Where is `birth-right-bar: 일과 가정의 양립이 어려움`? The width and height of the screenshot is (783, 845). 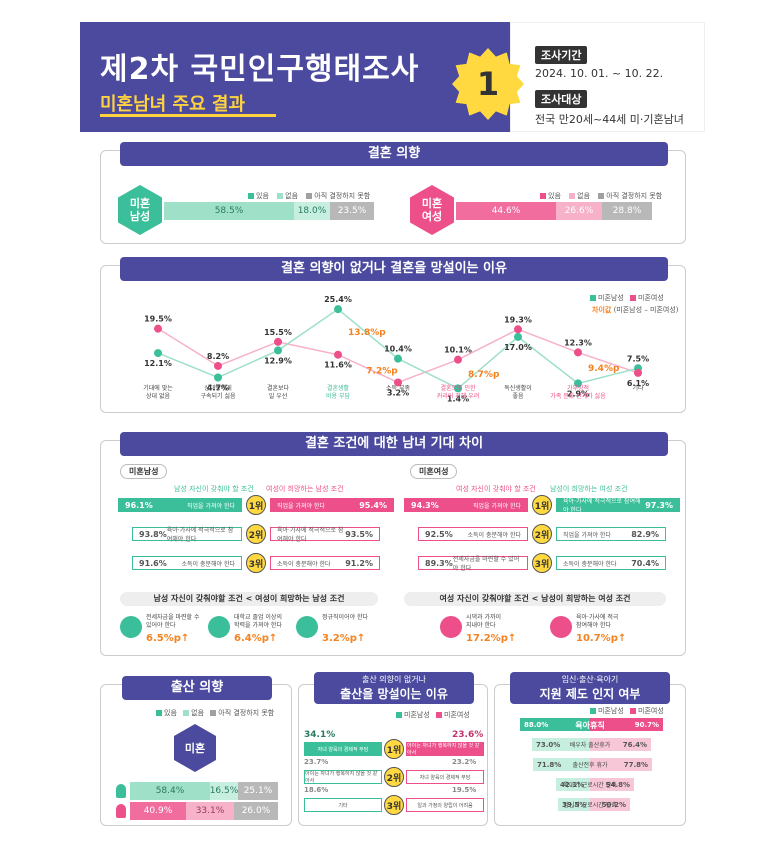 birth-right-bar: 일과 가정의 양립이 어려움 is located at coordinates (445, 805).